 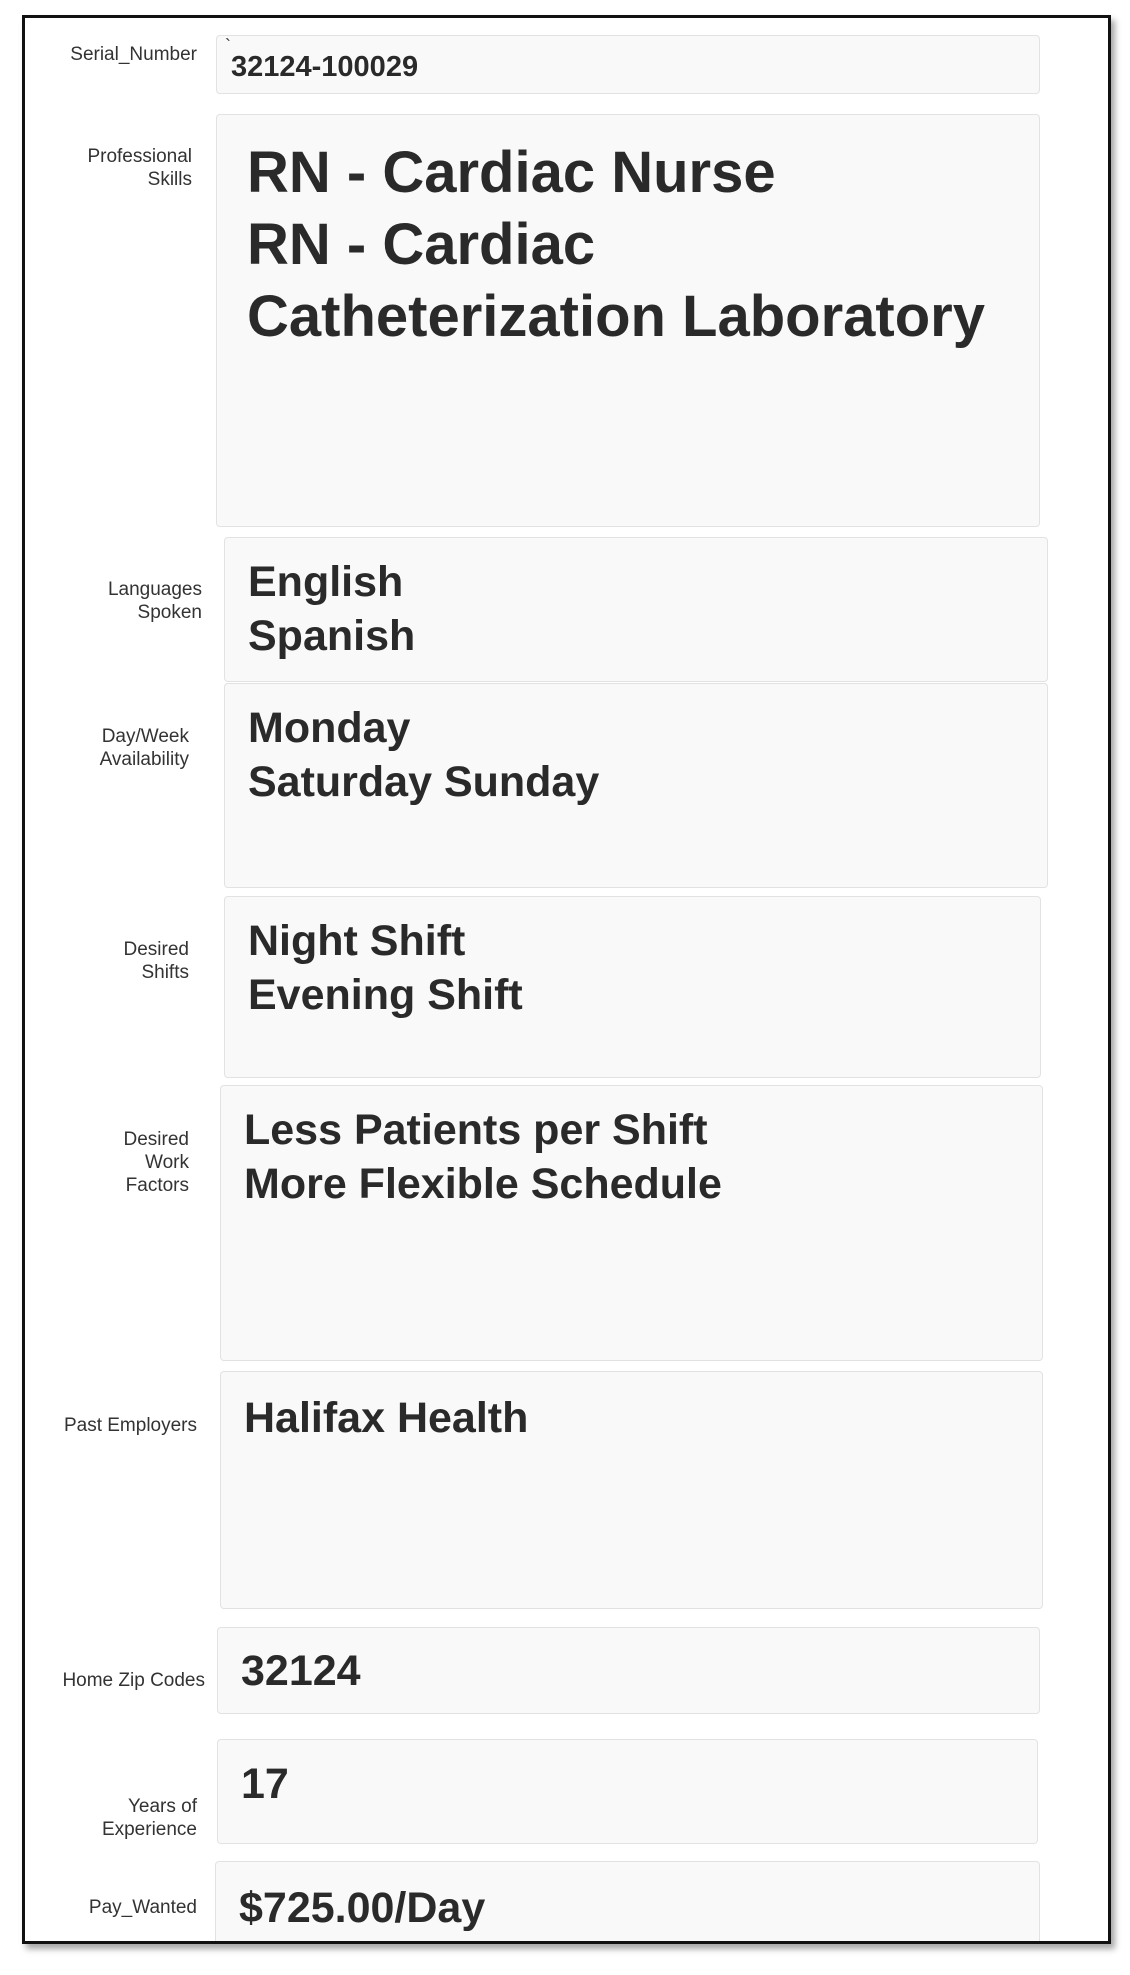 What do you see at coordinates (133, 1680) in the screenshot?
I see `home-zip-codes-label: Home Zip Codes` at bounding box center [133, 1680].